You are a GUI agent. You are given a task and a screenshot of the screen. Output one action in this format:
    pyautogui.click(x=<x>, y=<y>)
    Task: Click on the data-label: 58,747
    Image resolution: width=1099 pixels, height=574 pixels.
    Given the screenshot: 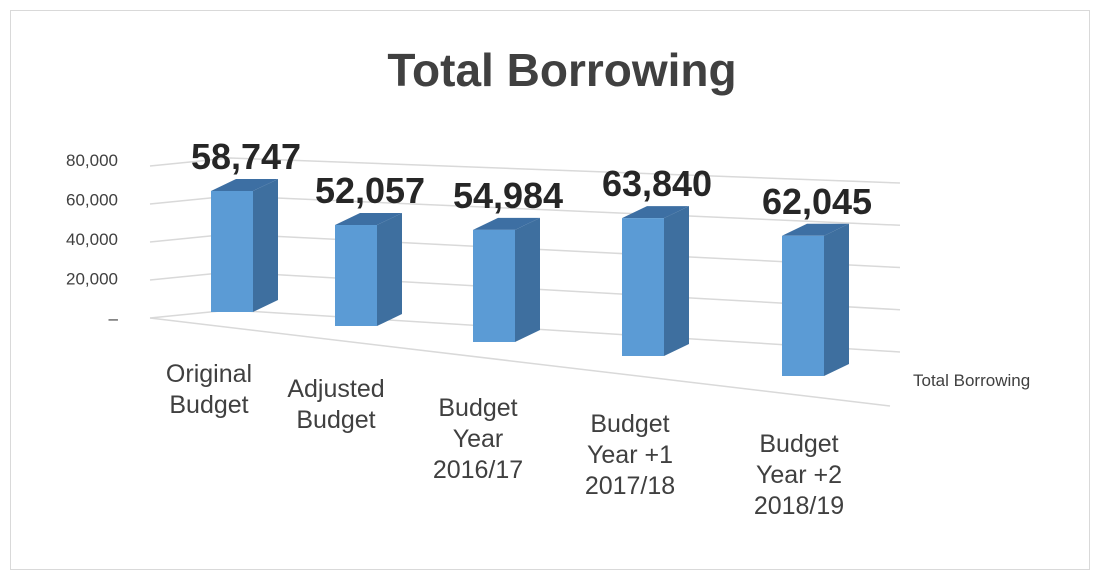 What is the action you would take?
    pyautogui.click(x=246, y=156)
    